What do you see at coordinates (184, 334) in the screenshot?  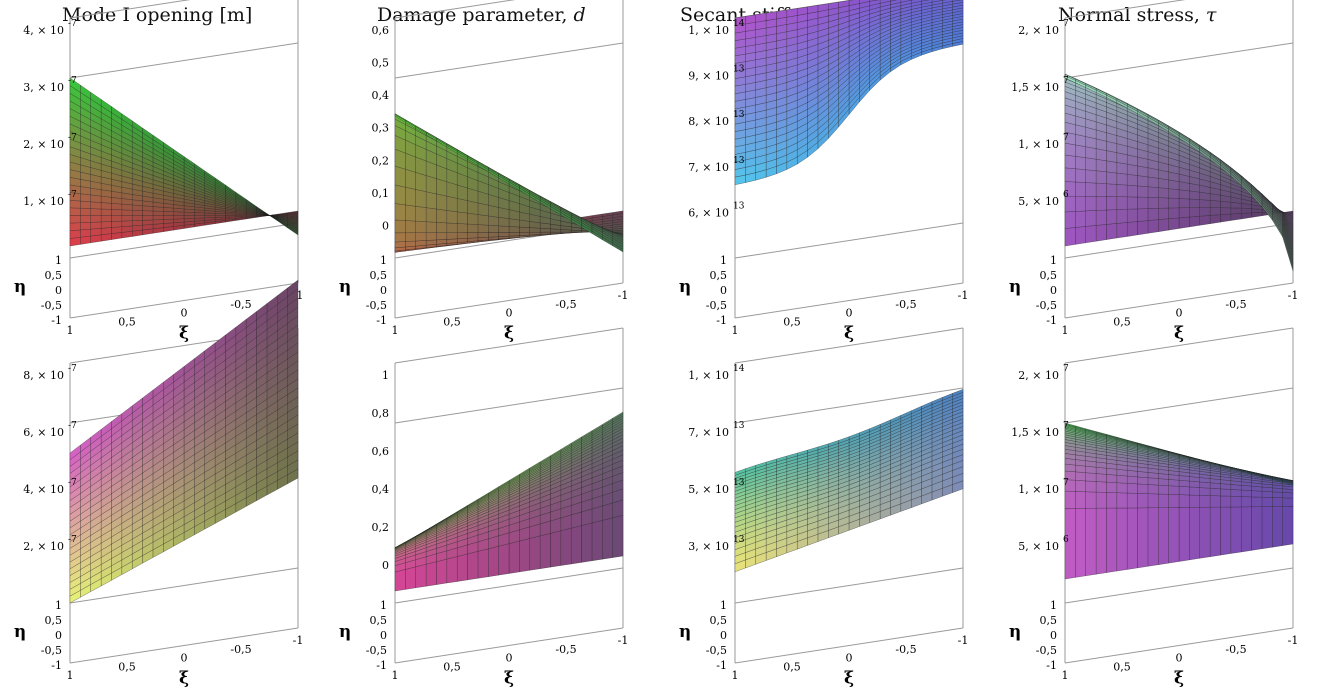 I see `xi-axis-label: ξ` at bounding box center [184, 334].